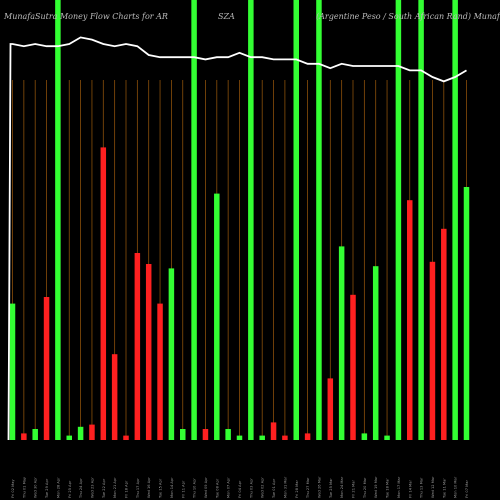 The width and height of the screenshot is (500, 500). What do you see at coordinates (24, 487) in the screenshot?
I see `x-tick-label: Thu 01 May` at bounding box center [24, 487].